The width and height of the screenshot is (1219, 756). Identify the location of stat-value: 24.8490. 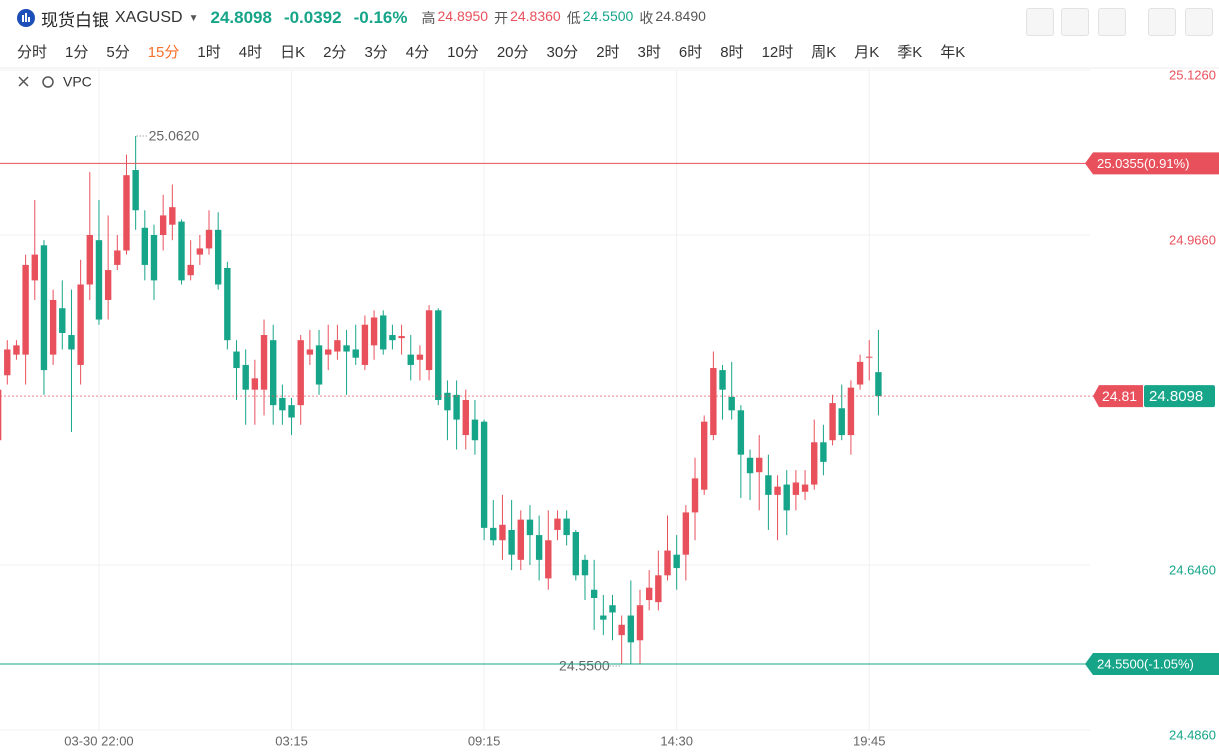
(680, 16).